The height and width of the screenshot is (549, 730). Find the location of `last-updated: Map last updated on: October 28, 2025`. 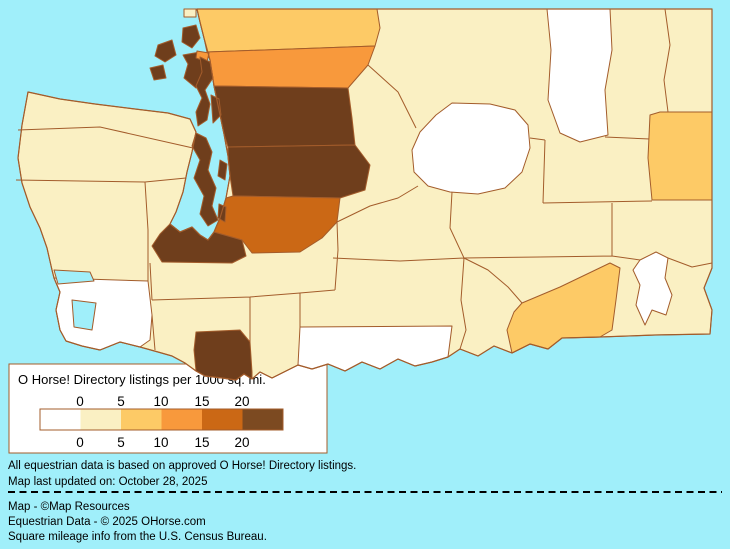

last-updated: Map last updated on: October 28, 2025 is located at coordinates (107, 482).